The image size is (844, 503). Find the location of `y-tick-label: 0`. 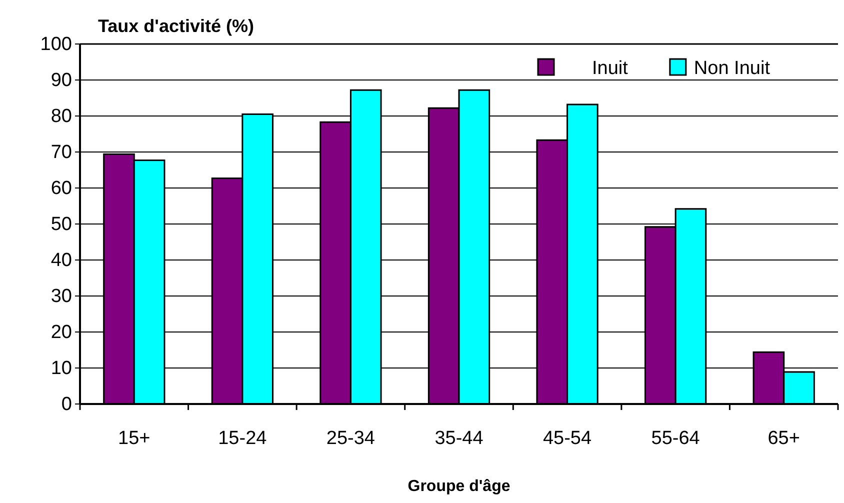

y-tick-label: 0 is located at coordinates (66, 405).